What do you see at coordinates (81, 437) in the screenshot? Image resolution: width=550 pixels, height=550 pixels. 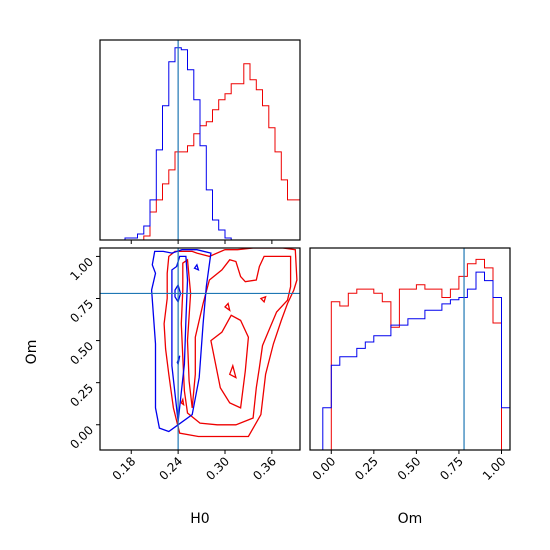 I see `om-y-tick-label-0: 0.00` at bounding box center [81, 437].